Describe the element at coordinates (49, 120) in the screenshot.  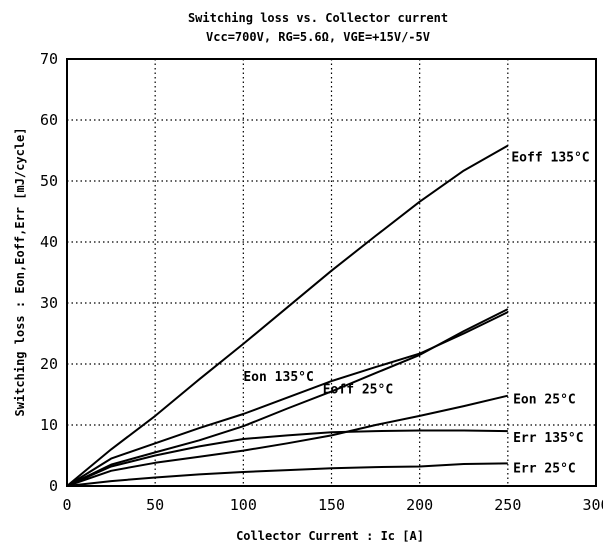
I see `y-tick-label: 60` at that location.